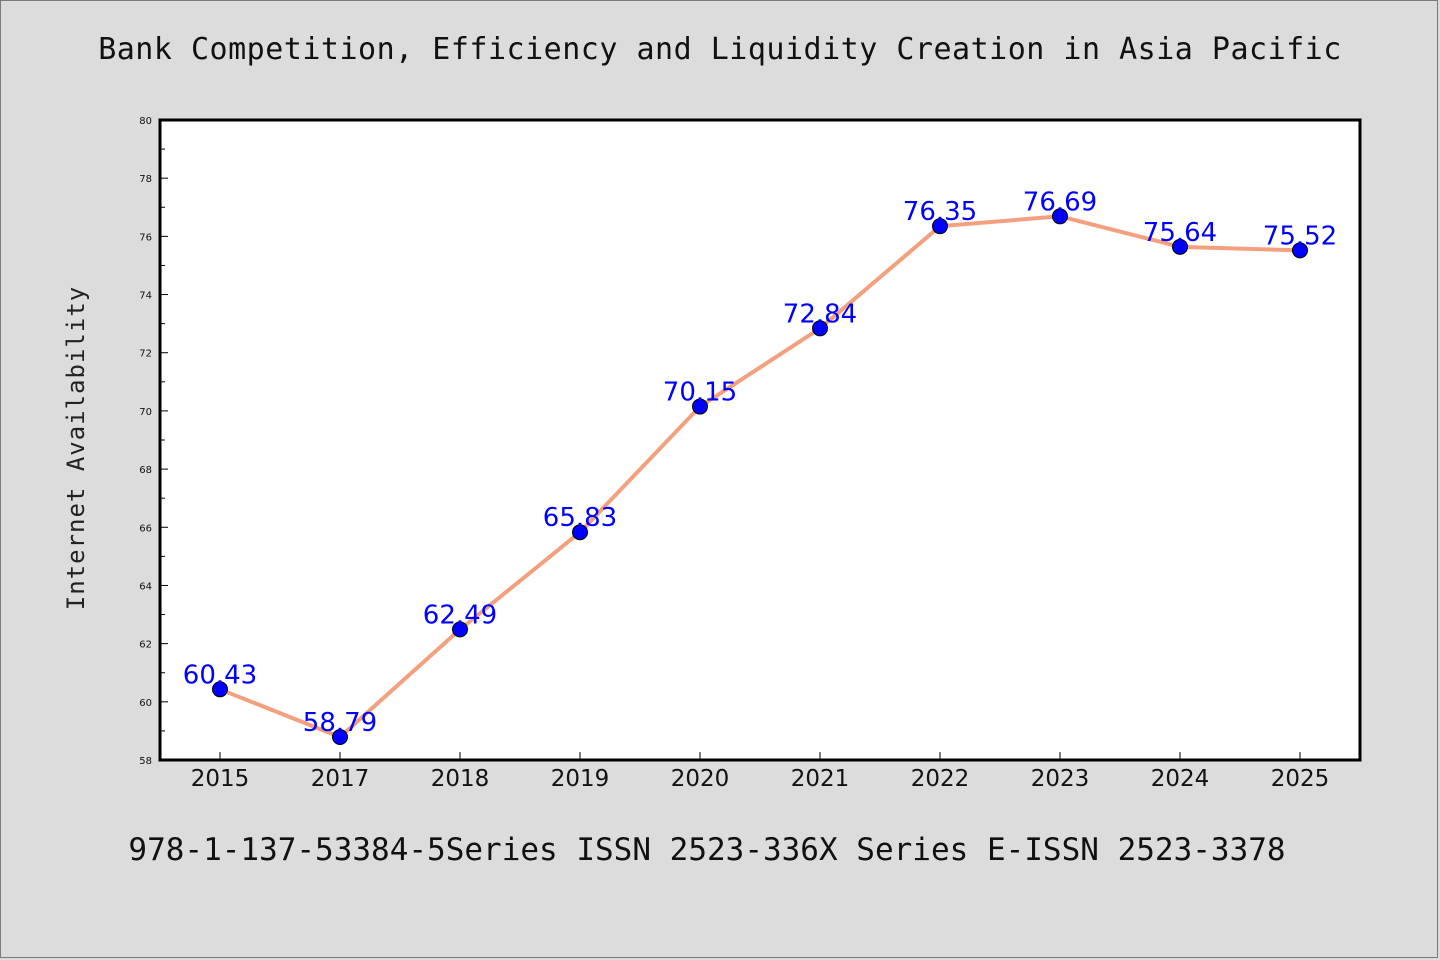 The height and width of the screenshot is (960, 1440). What do you see at coordinates (820, 779) in the screenshot?
I see `x-tick-label: 2021` at bounding box center [820, 779].